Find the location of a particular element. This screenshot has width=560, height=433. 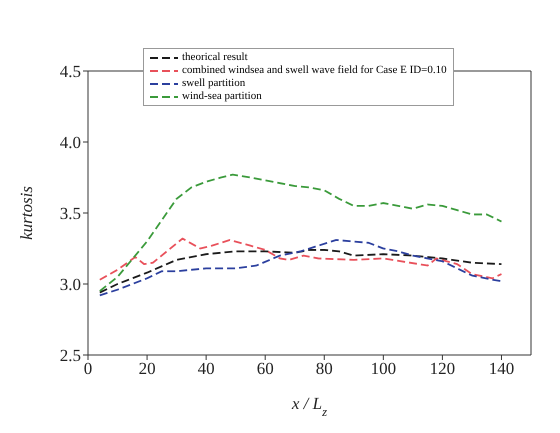

y-tick-label: 2.5 is located at coordinates (70, 356).